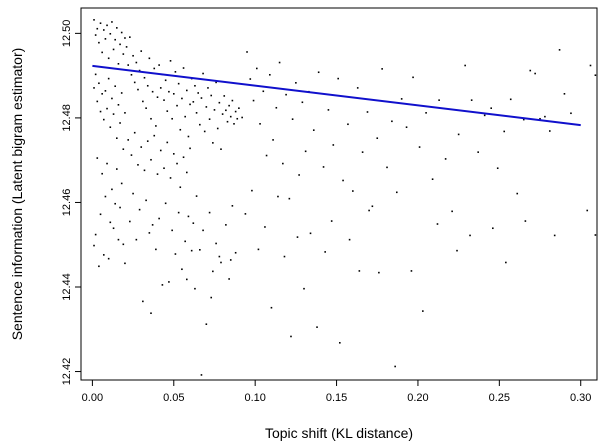 The height and width of the screenshot is (445, 605). What do you see at coordinates (254, 398) in the screenshot?
I see `x-tick-label: 0.10` at bounding box center [254, 398].